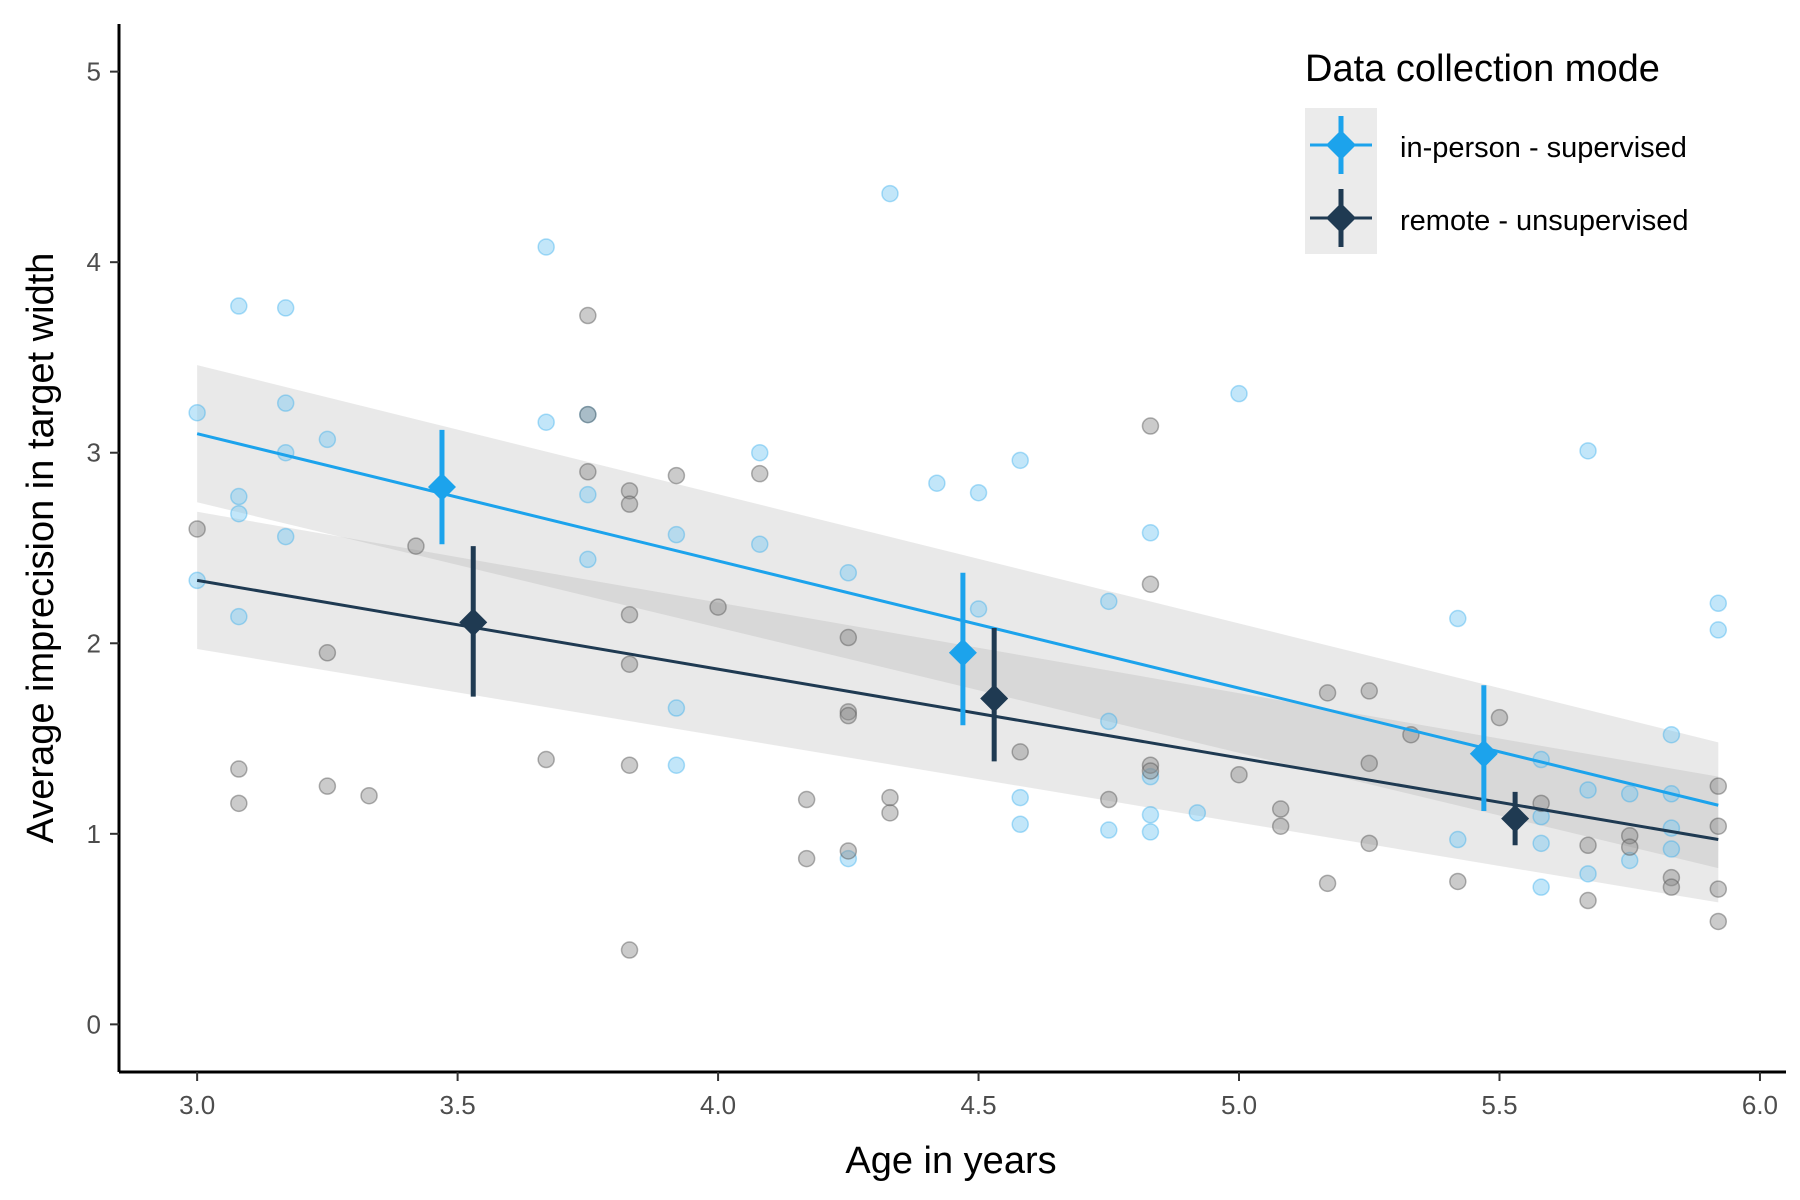 The height and width of the screenshot is (1200, 1800). I want to click on x-axis-ticks: 3.0 3.5 4.0 4.5 5.0 5.5 6.0, so click(978, 1096).